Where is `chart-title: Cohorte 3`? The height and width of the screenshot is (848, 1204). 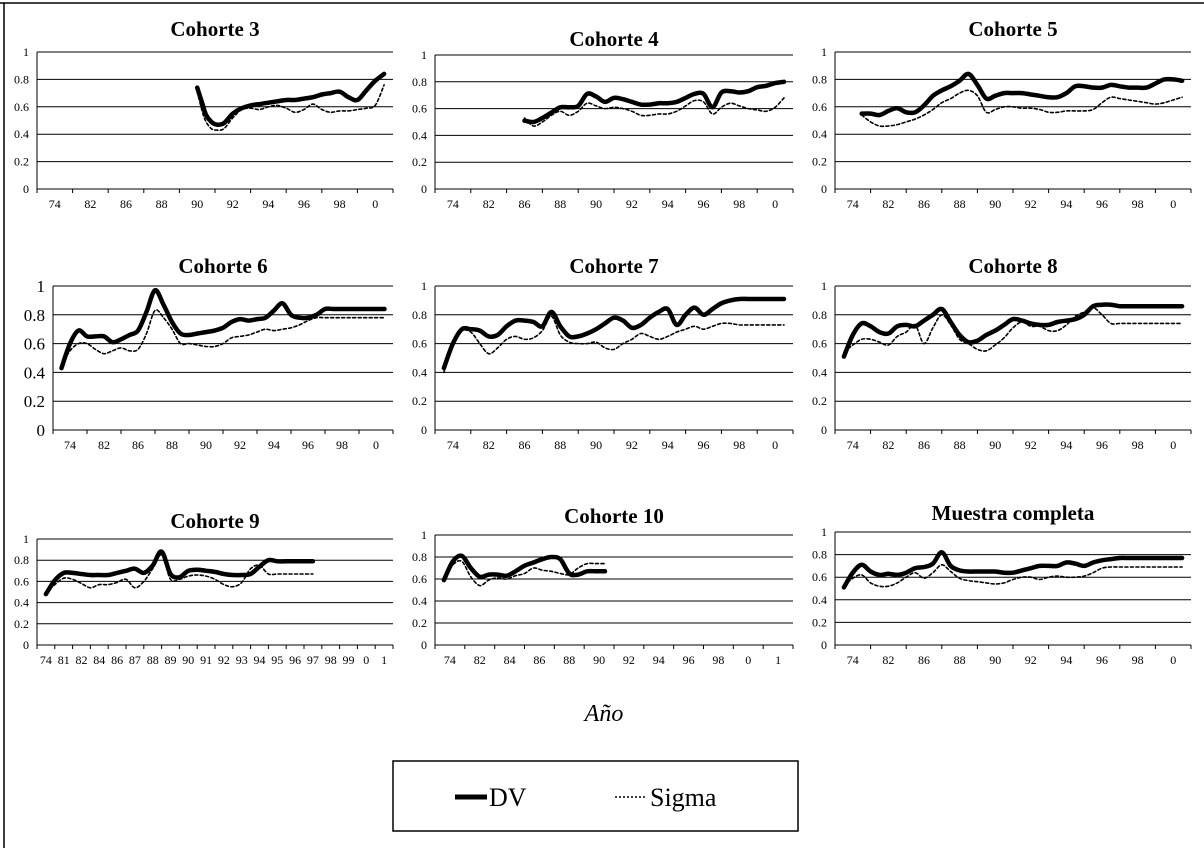
chart-title: Cohorte 3 is located at coordinates (214, 29).